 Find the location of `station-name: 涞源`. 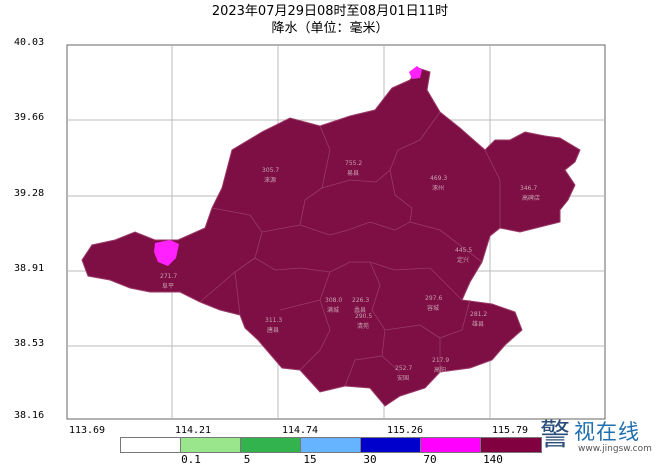

station-name: 涞源 is located at coordinates (270, 180).